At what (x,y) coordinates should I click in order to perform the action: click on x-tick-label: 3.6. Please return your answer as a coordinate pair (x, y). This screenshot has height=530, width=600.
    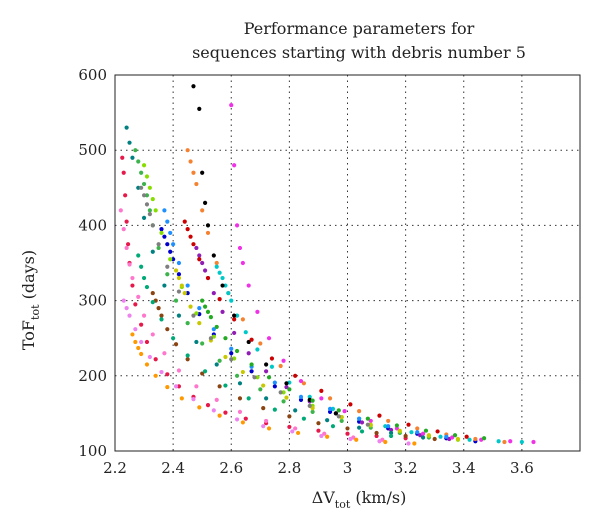
    Looking at the image, I should click on (522, 468).